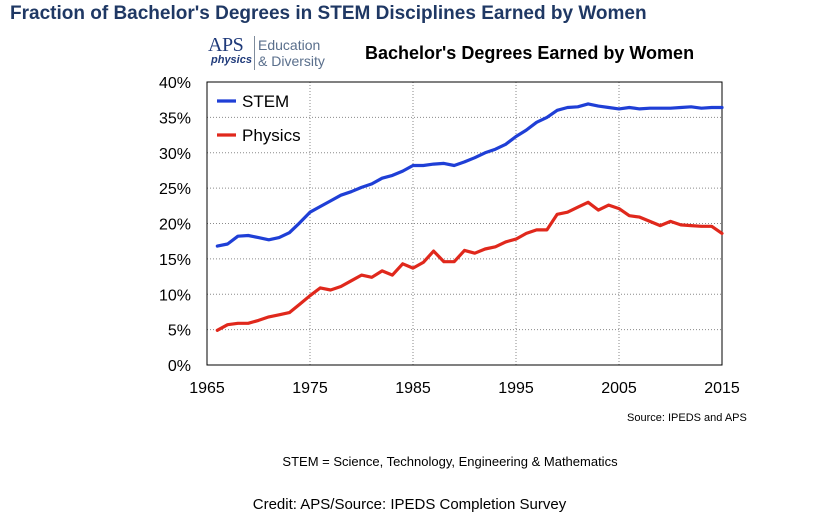 This screenshot has width=819, height=517. Describe the element at coordinates (231, 60) in the screenshot. I see `logo-sub: physics` at that location.